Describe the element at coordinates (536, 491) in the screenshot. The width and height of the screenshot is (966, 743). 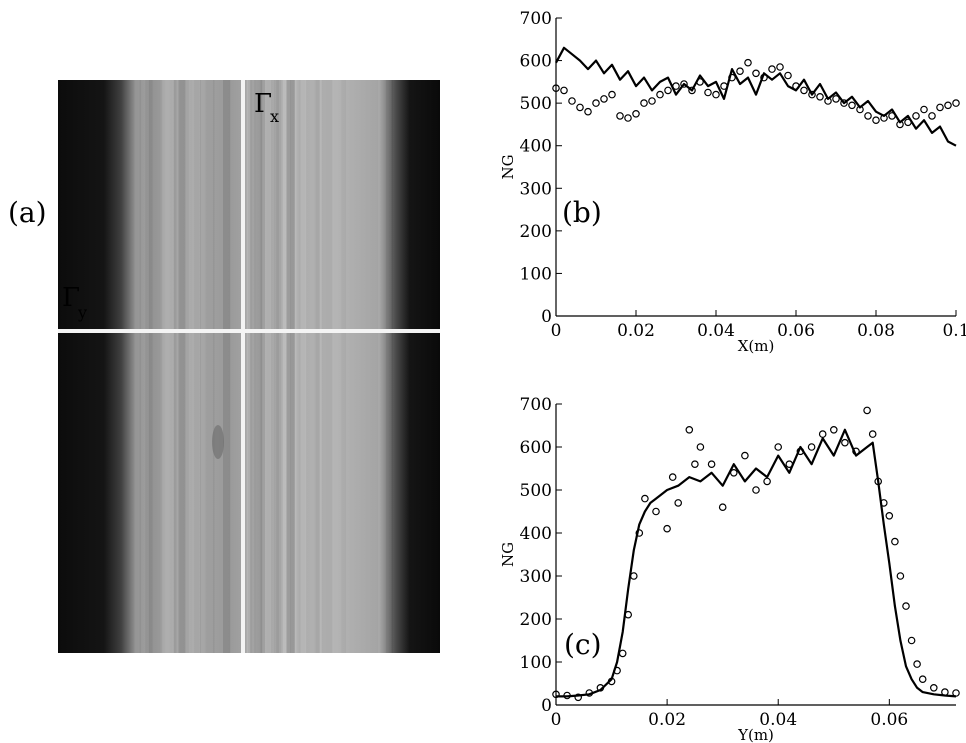
I see `y-tick-label: 500` at that location.